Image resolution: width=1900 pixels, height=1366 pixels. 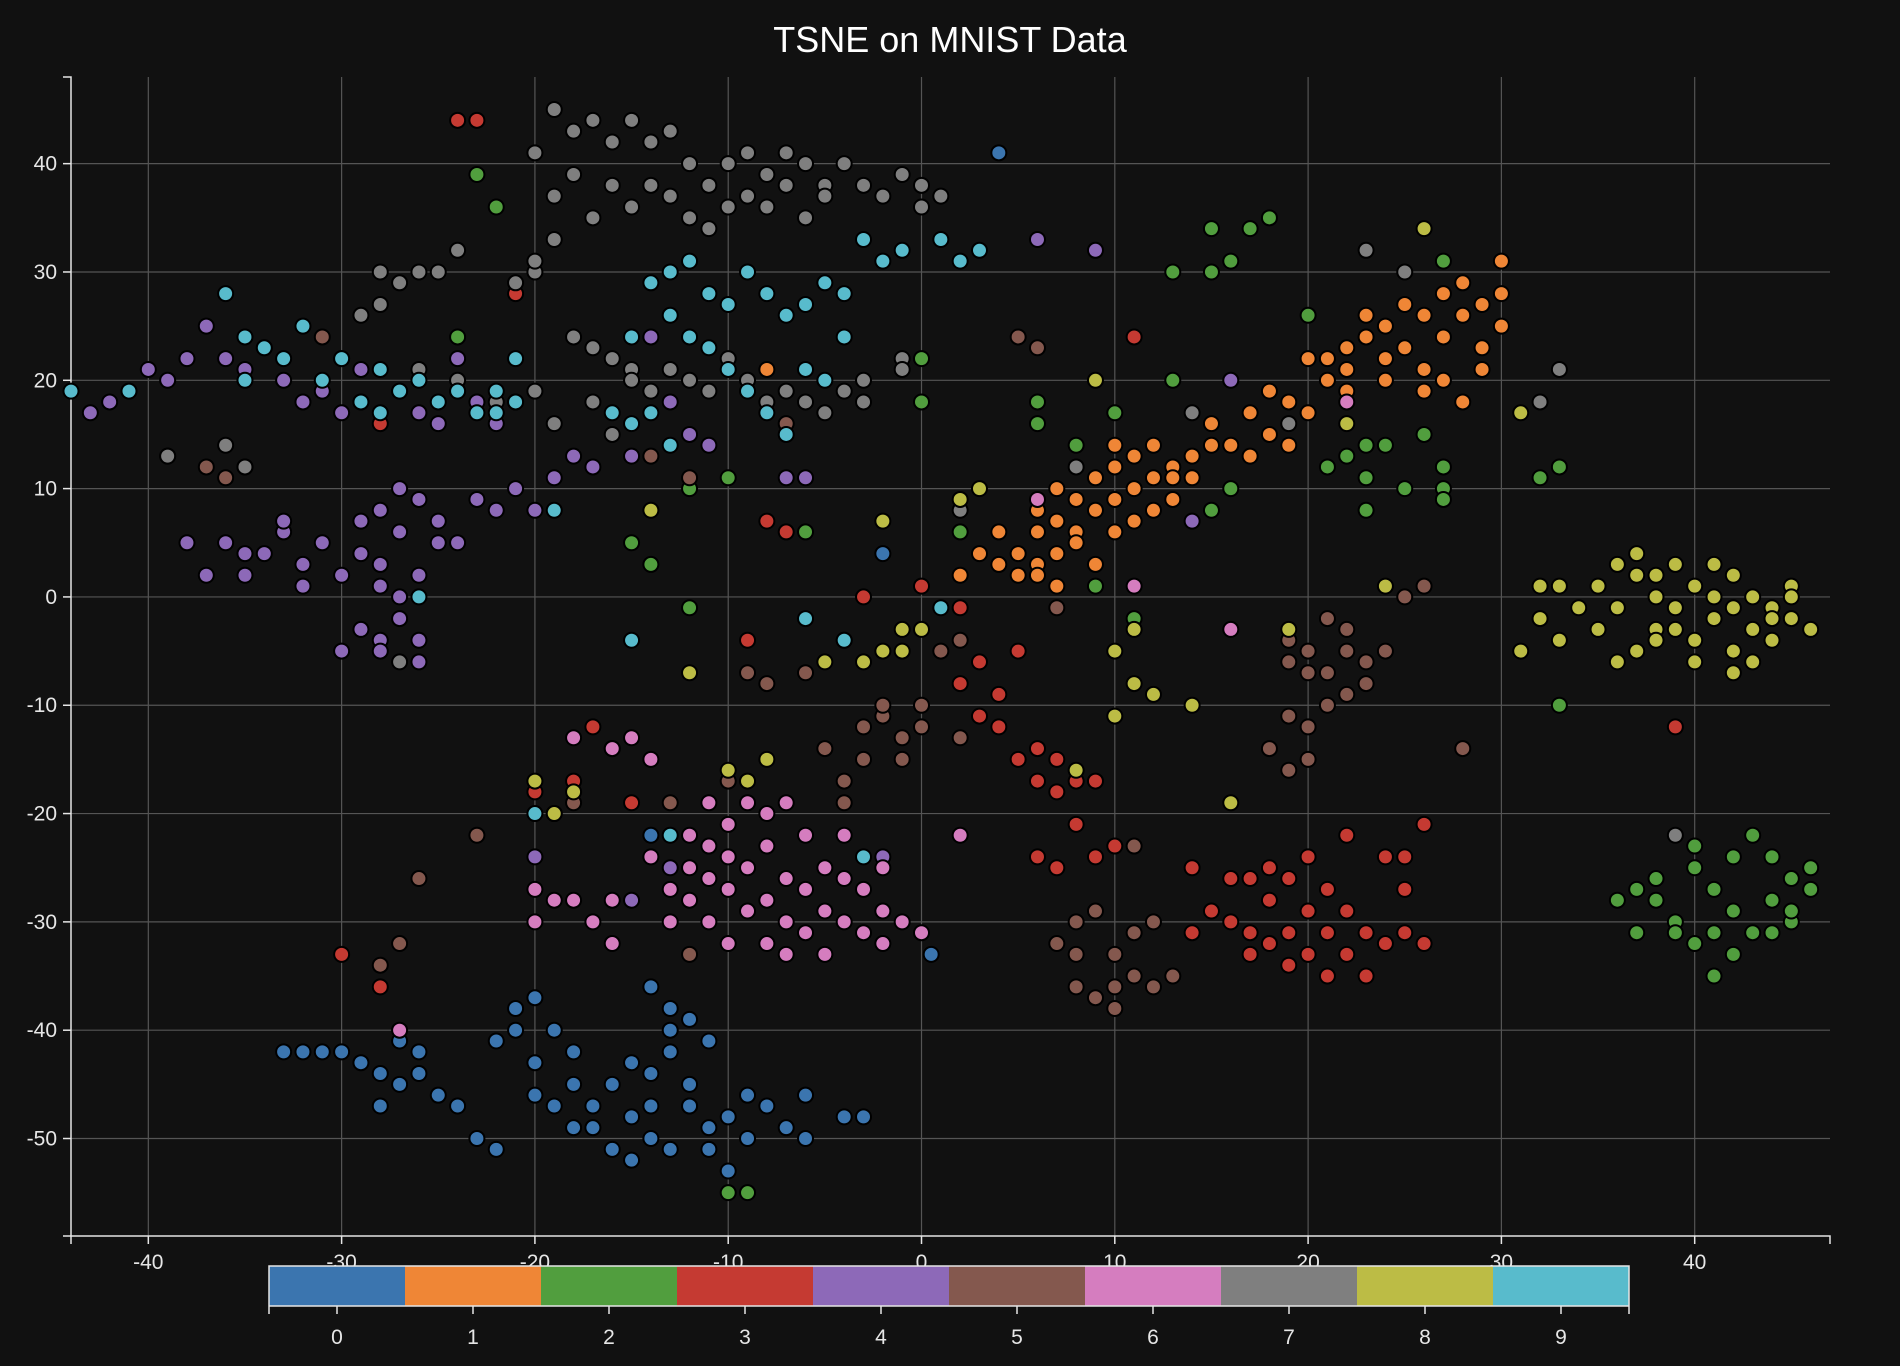 I want to click on colorbar-label: 9, so click(x=1561, y=1337).